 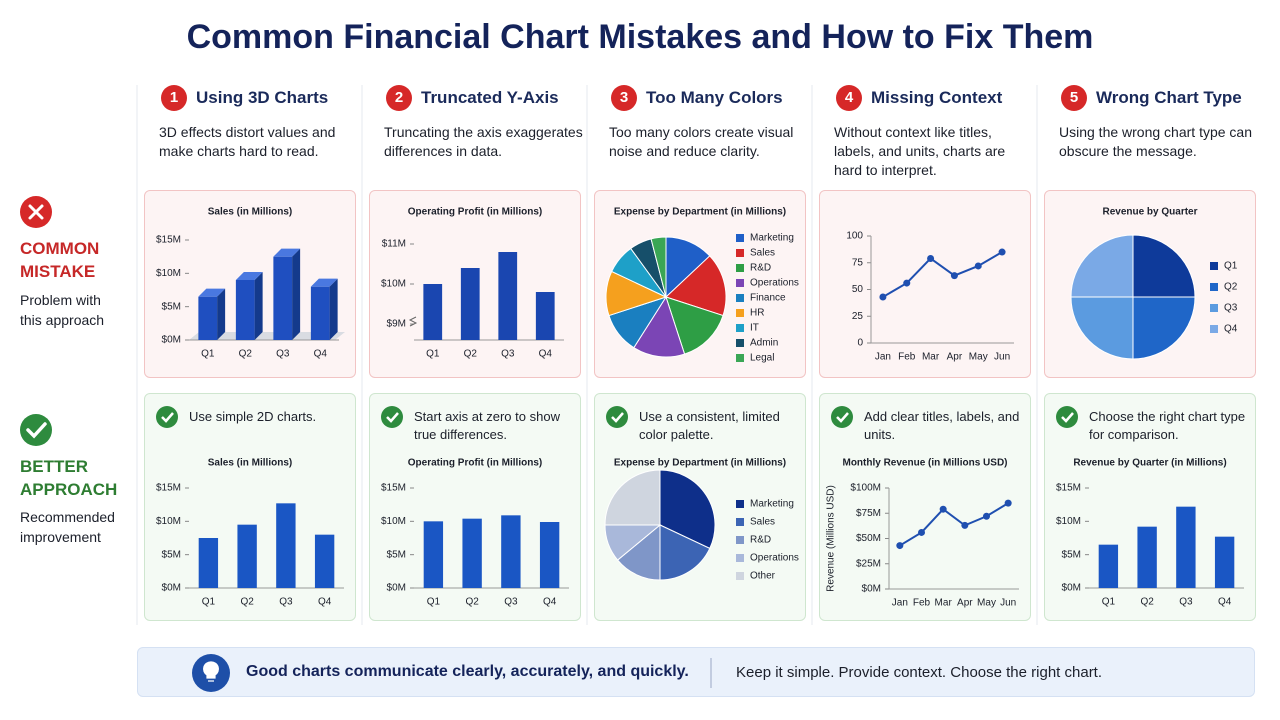 What do you see at coordinates (709, 425) in the screenshot?
I see `better-tip: Use a consistent, limited color palette.` at bounding box center [709, 425].